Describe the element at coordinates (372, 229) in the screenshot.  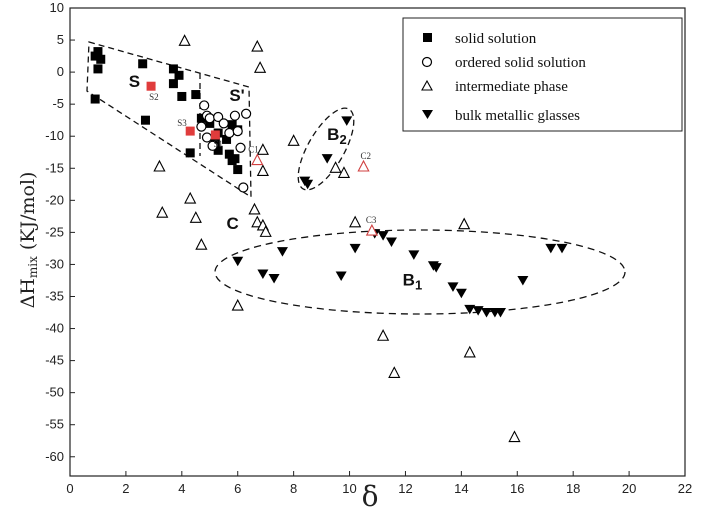
I see `highlight-point-c3` at that location.